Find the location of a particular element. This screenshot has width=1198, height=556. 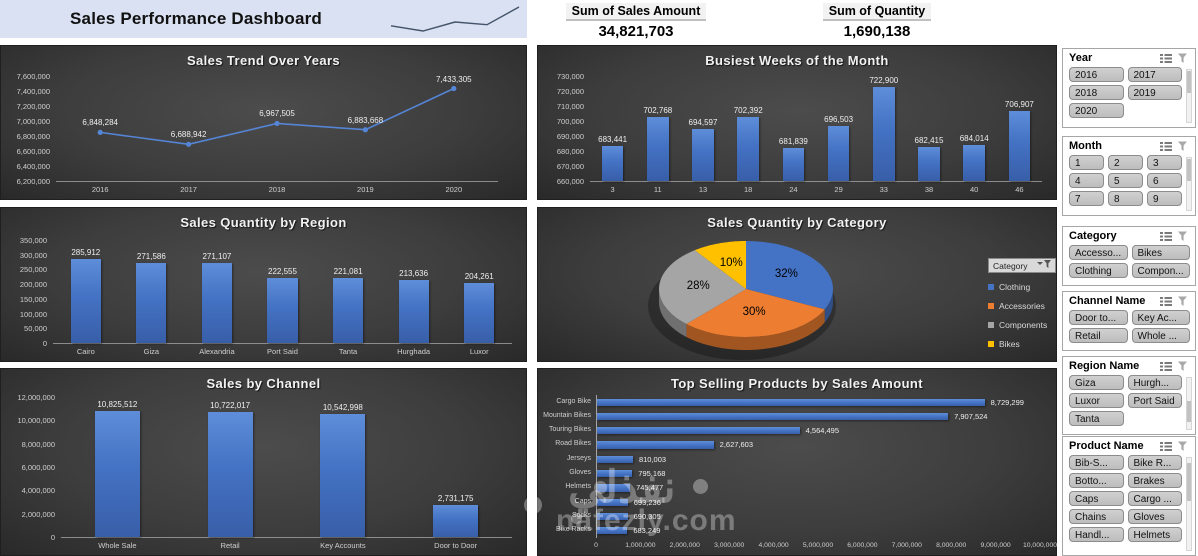

bar-tanta is located at coordinates (348, 310).